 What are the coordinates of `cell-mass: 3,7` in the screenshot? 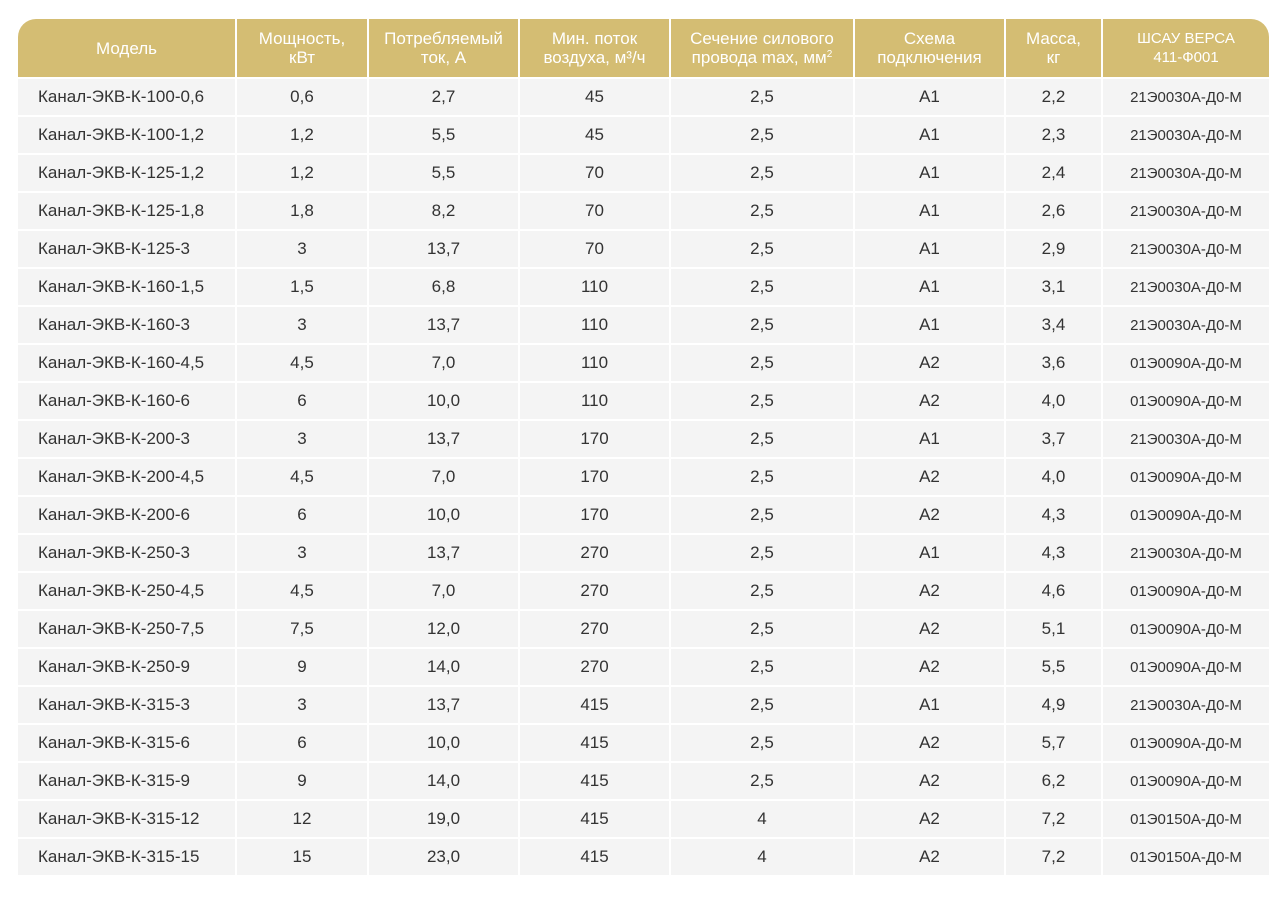 It's located at (1053, 439).